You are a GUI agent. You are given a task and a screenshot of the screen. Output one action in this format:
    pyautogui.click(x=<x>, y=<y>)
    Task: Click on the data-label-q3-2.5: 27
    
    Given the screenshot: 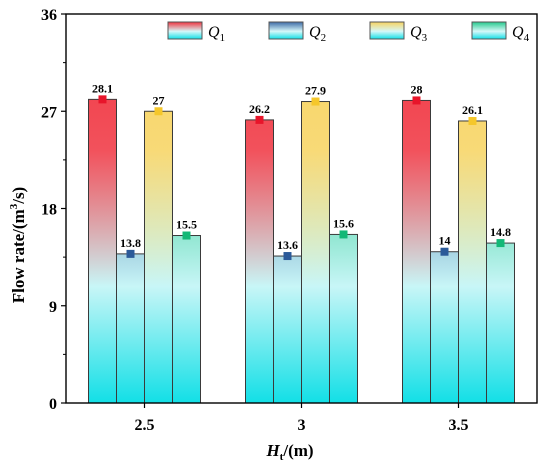 What is the action you would take?
    pyautogui.click(x=159, y=100)
    